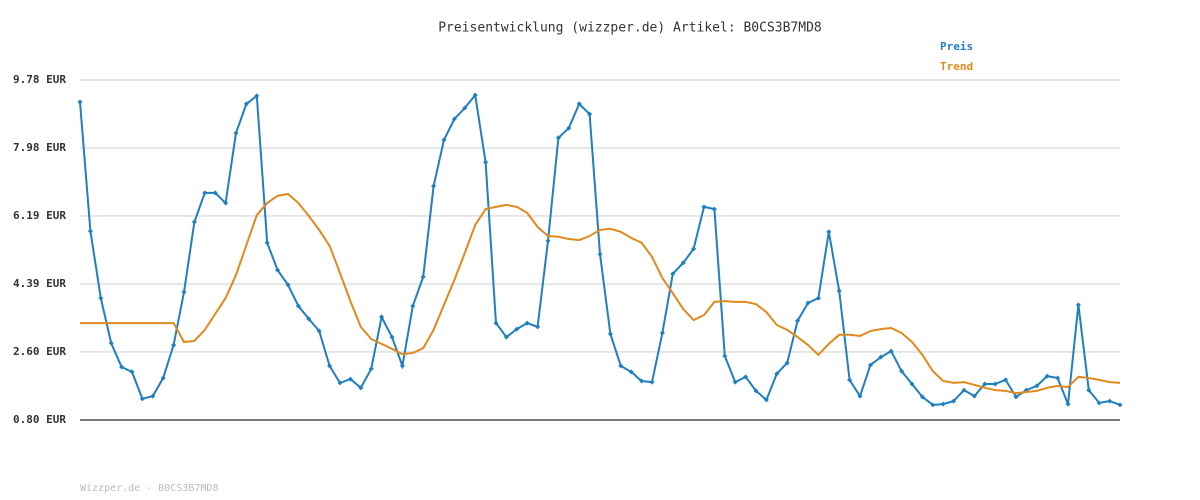  What do you see at coordinates (39, 283) in the screenshot?
I see `y-tick-label: 4.39 EUR` at bounding box center [39, 283].